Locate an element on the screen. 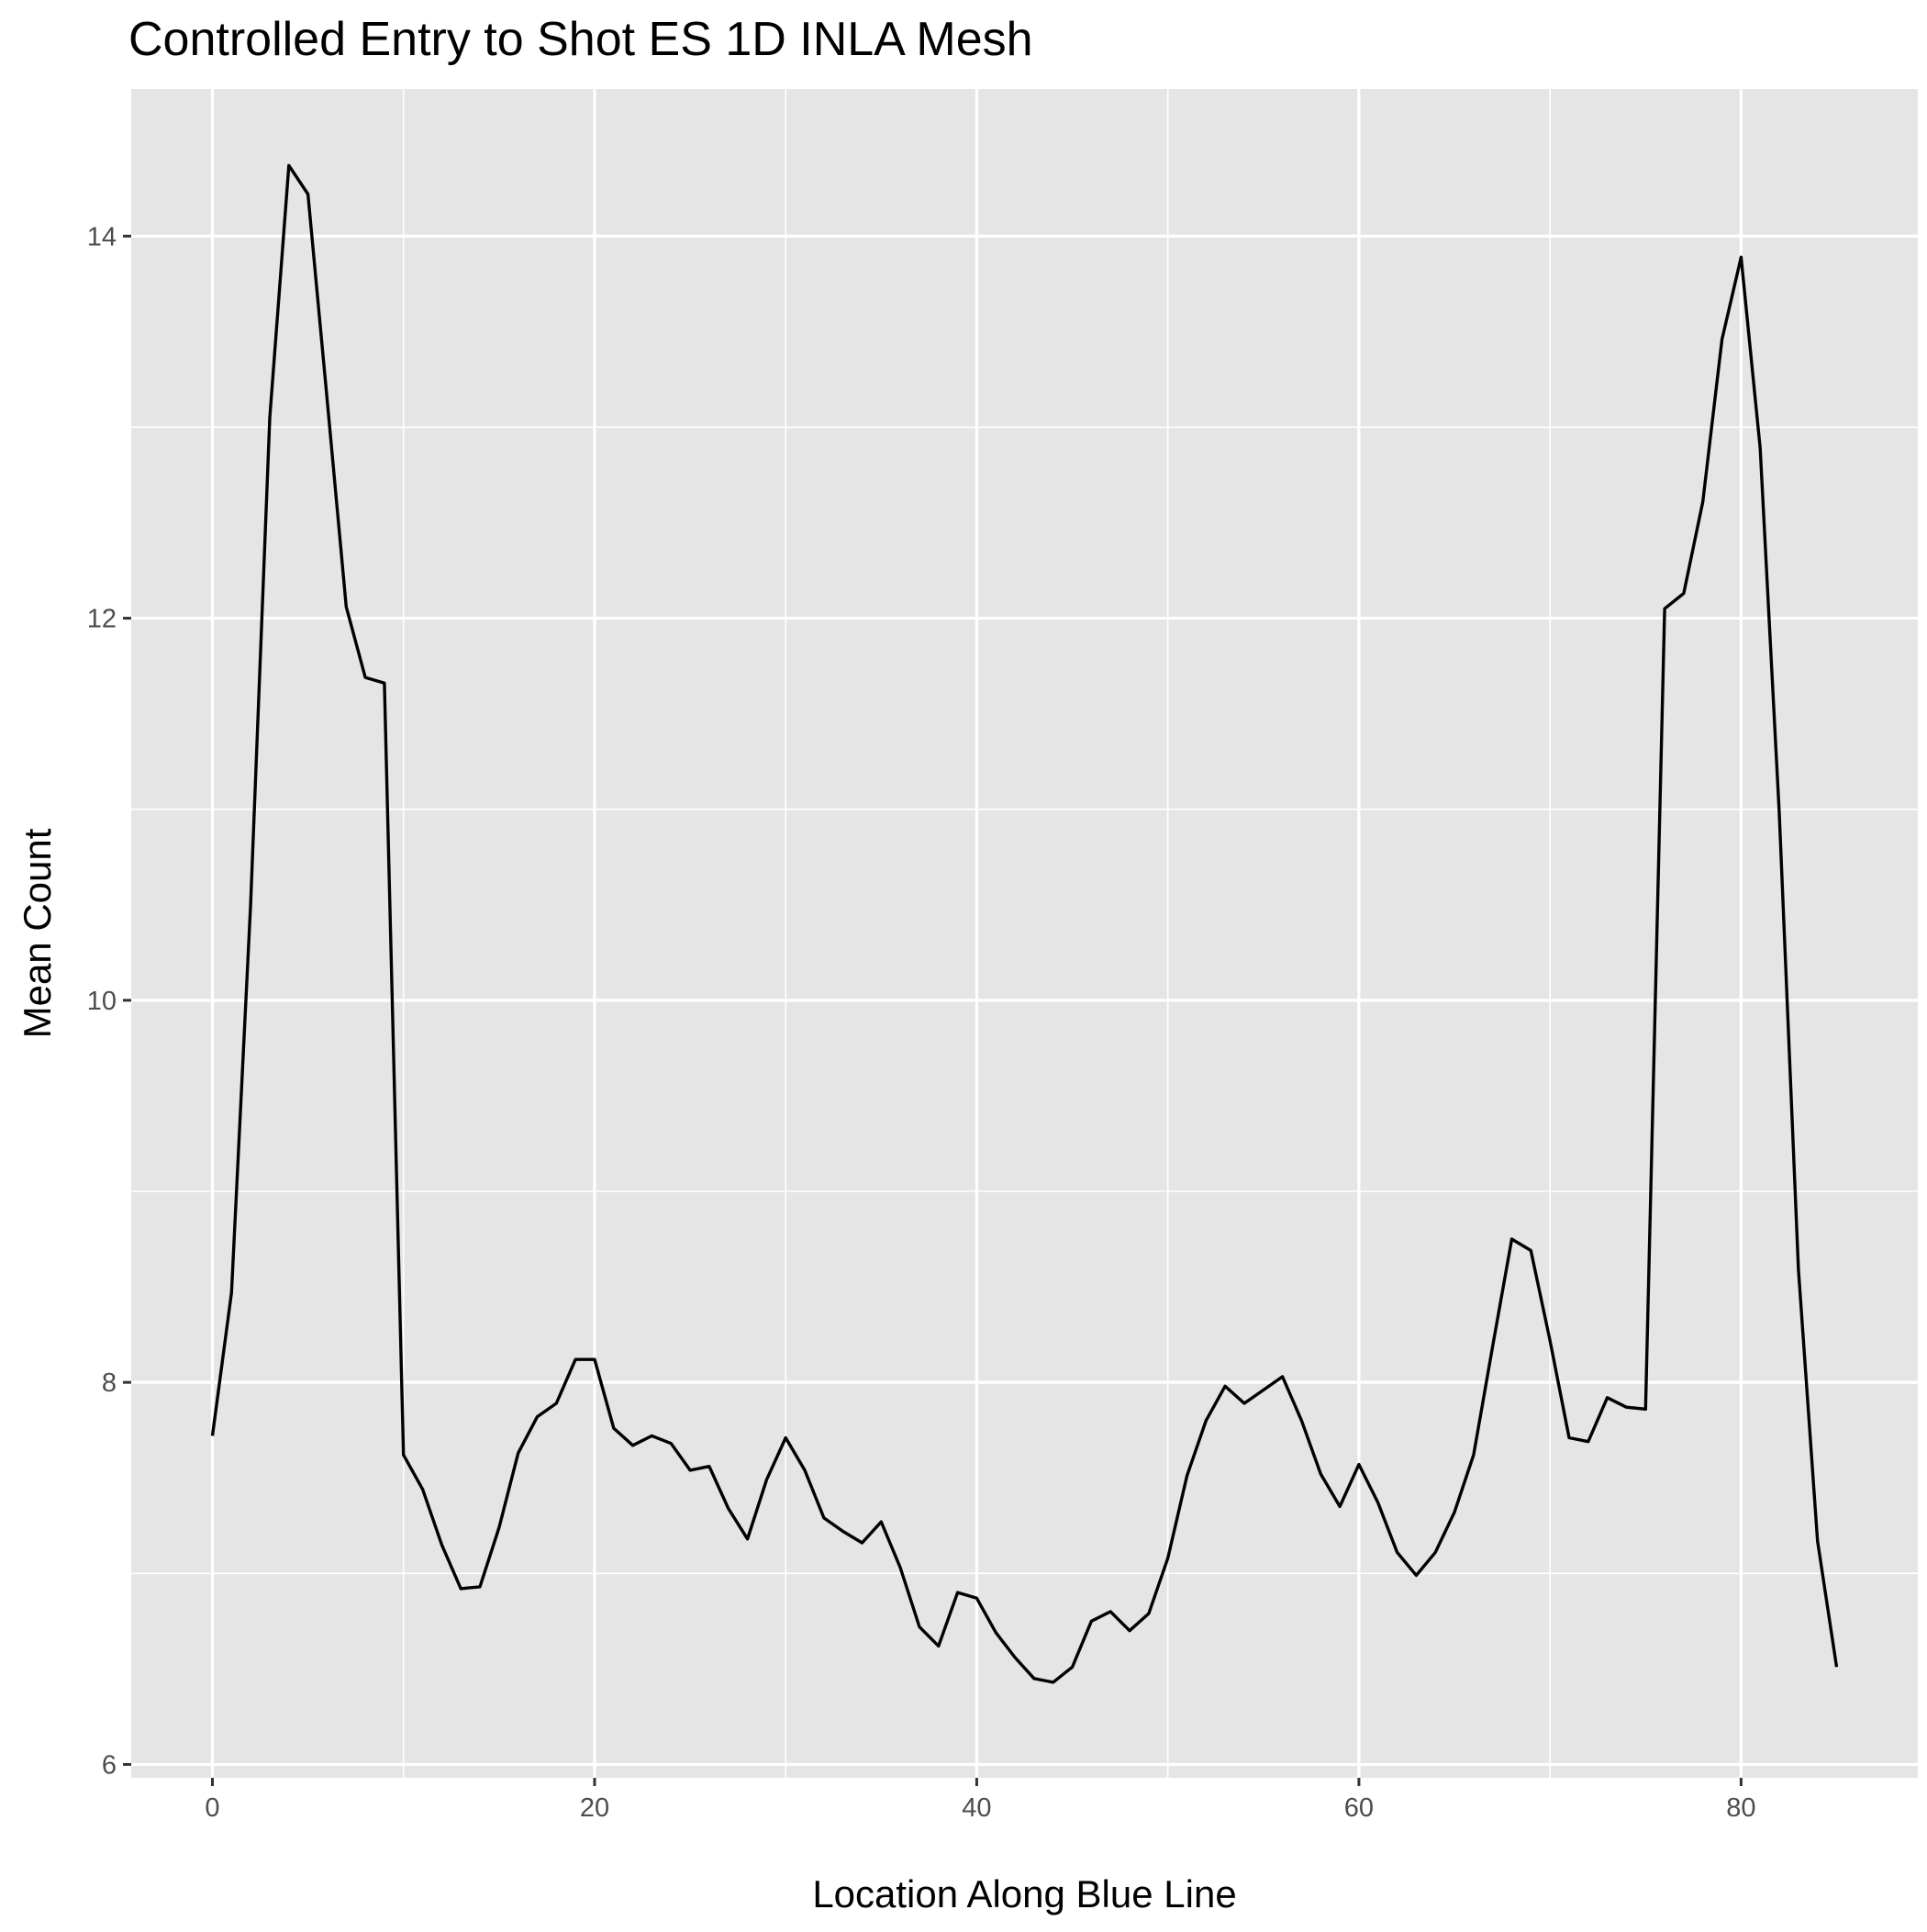  y-axis-title: Mean Count is located at coordinates (37, 933).